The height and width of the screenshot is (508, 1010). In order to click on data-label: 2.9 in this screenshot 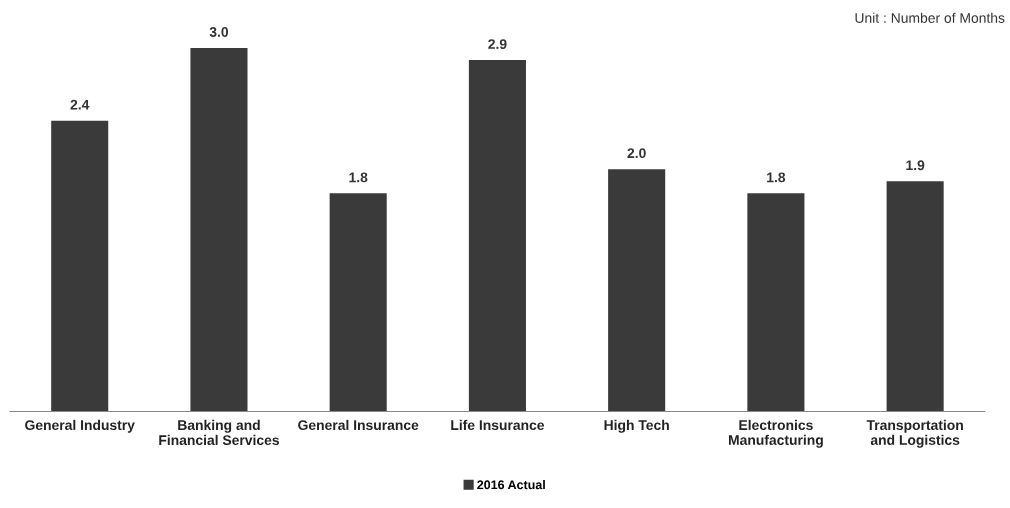, I will do `click(497, 44)`.